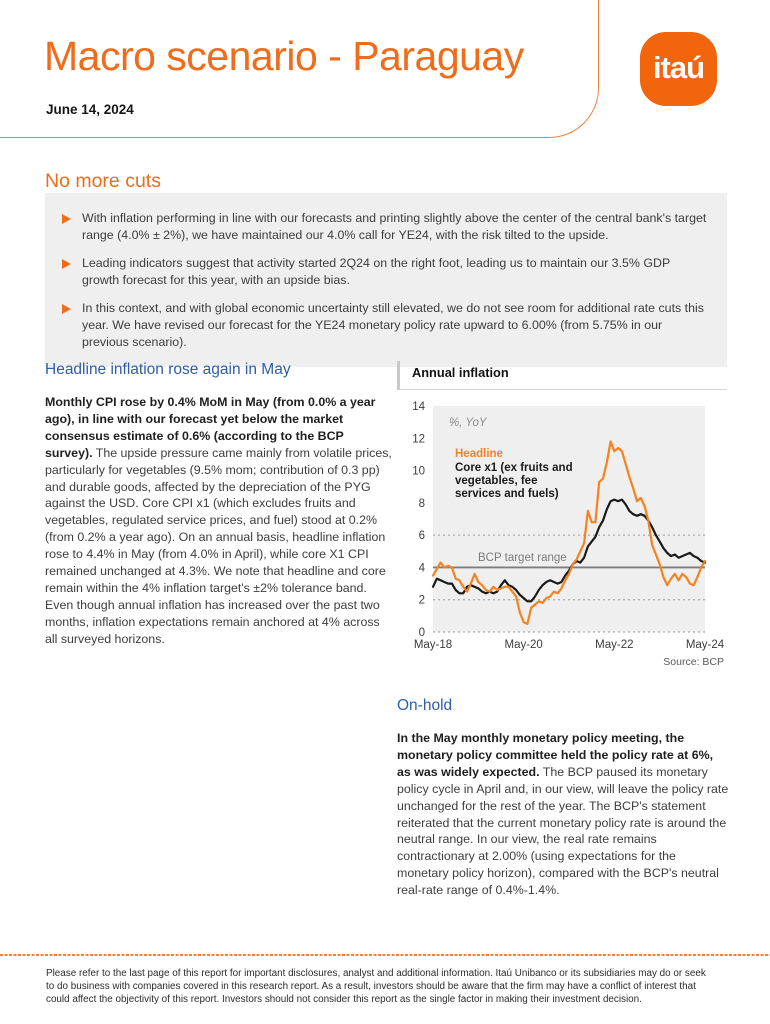 Image resolution: width=770 pixels, height=1024 pixels. I want to click on itau-logo-text: itaú, so click(678, 67).